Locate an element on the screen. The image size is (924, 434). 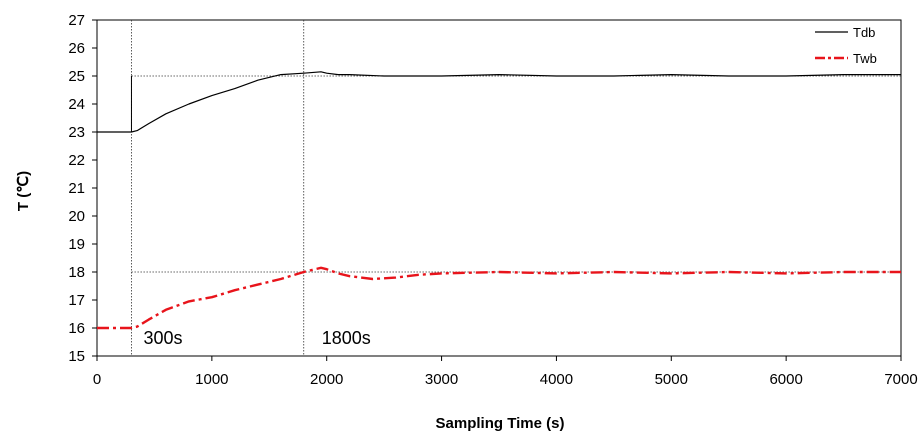
x-tick-label: 2000 is located at coordinates (326, 379).